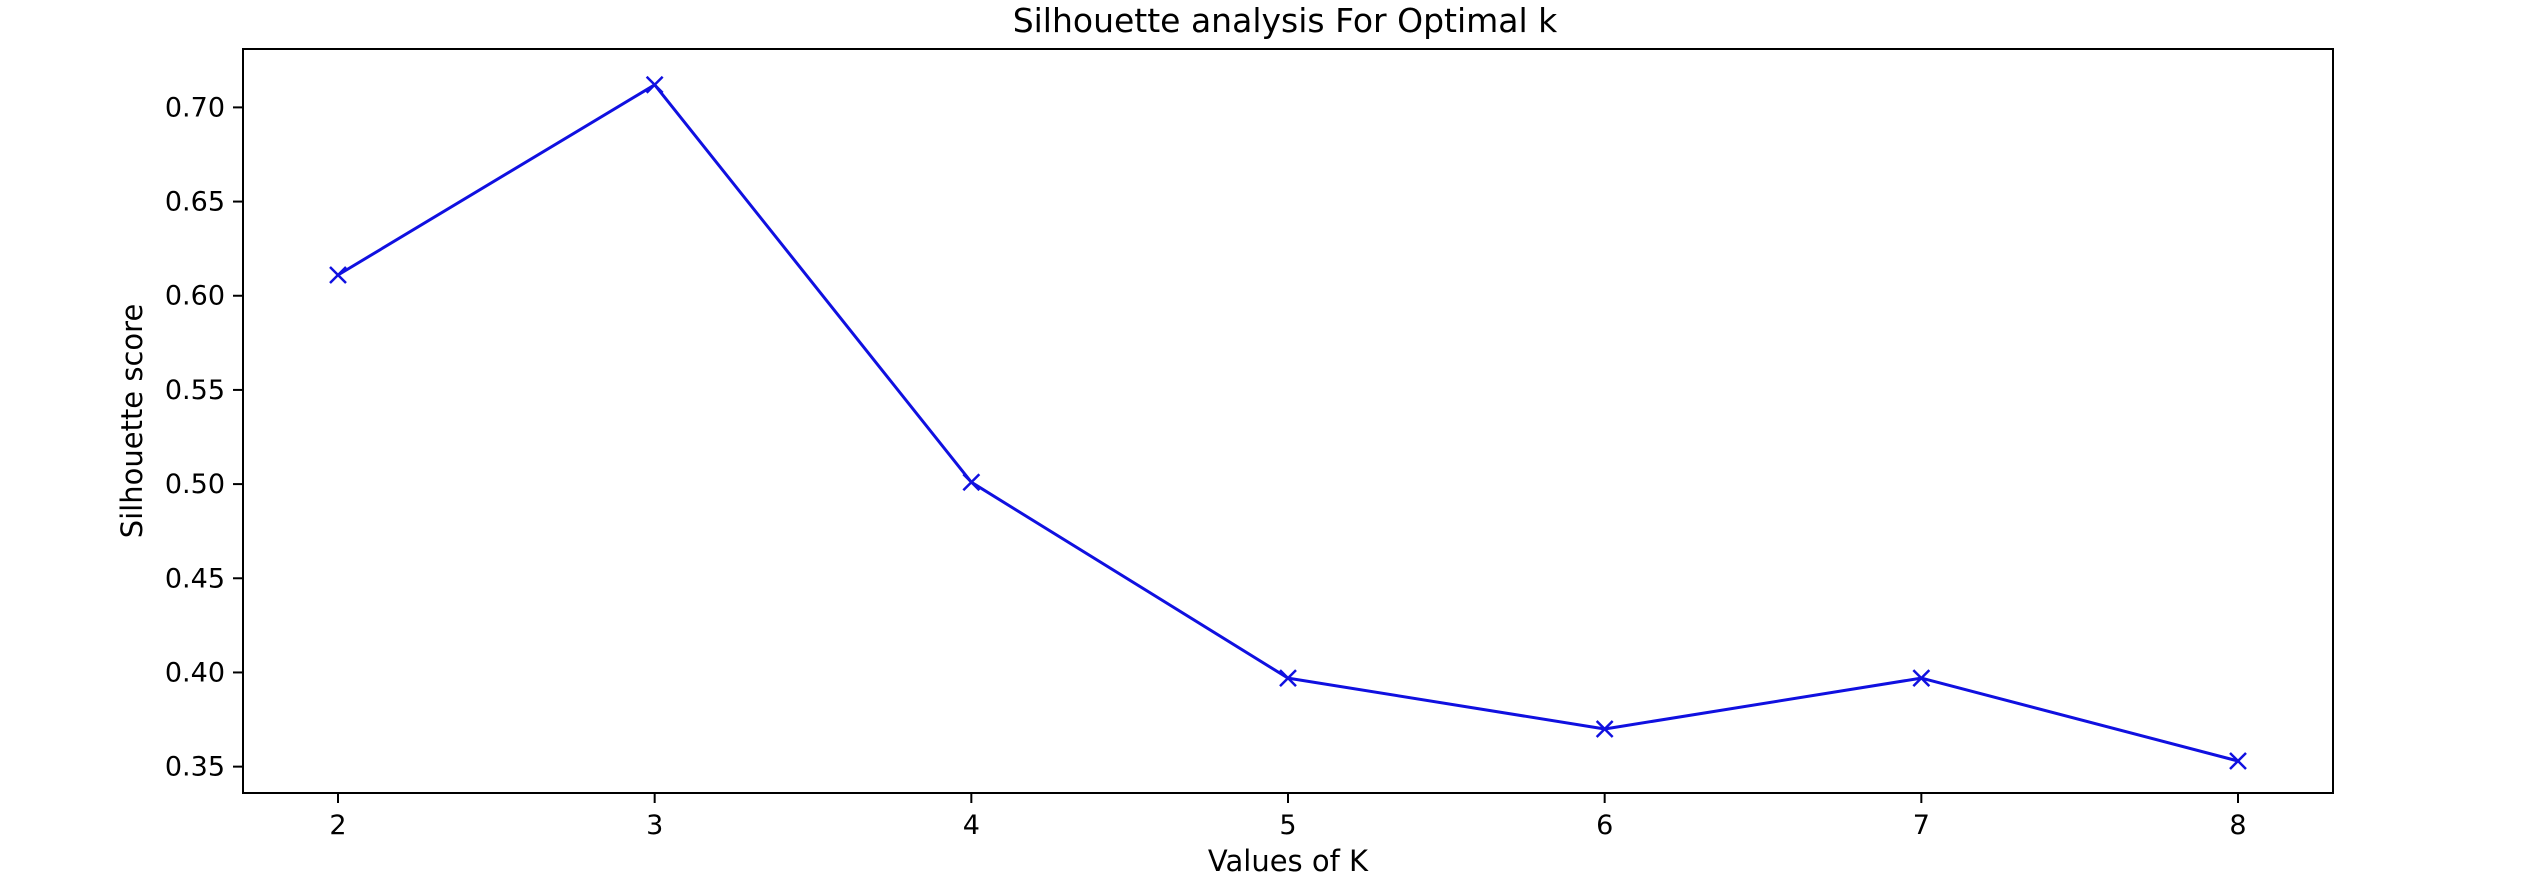 This screenshot has width=2528, height=872. I want to click on x-tick-label: 3, so click(654, 825).